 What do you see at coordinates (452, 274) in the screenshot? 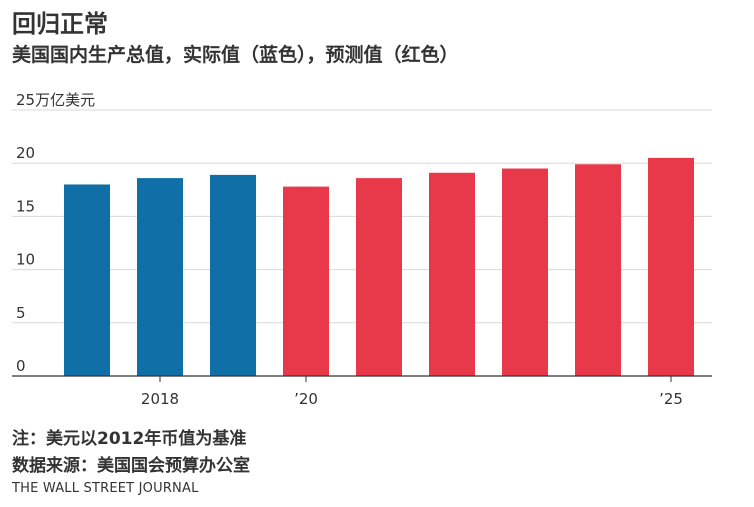
I see `bar-2022` at bounding box center [452, 274].